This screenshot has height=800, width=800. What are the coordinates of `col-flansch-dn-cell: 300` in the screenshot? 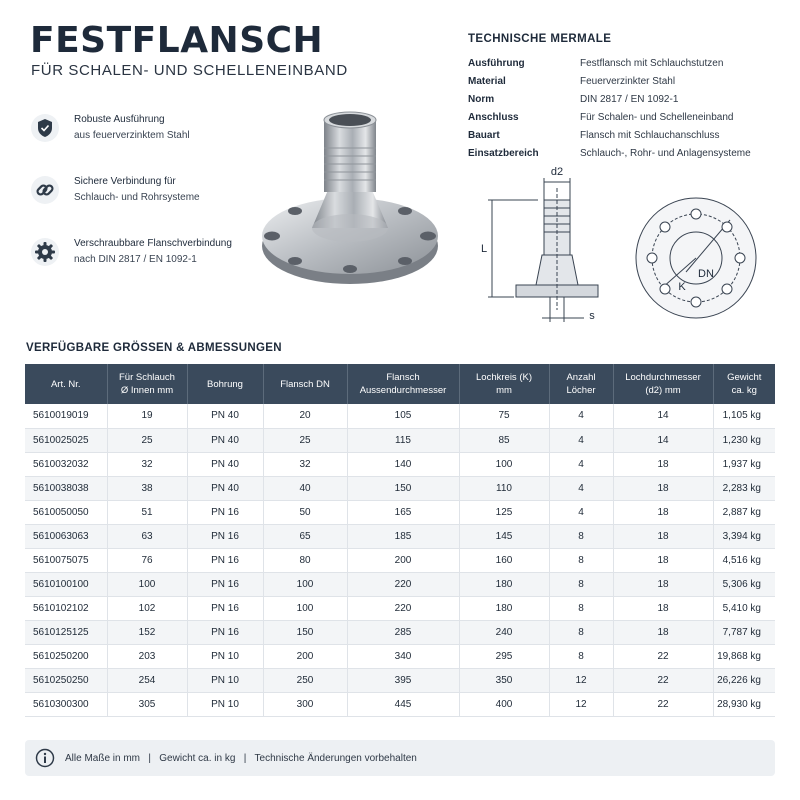 It's located at (305, 704).